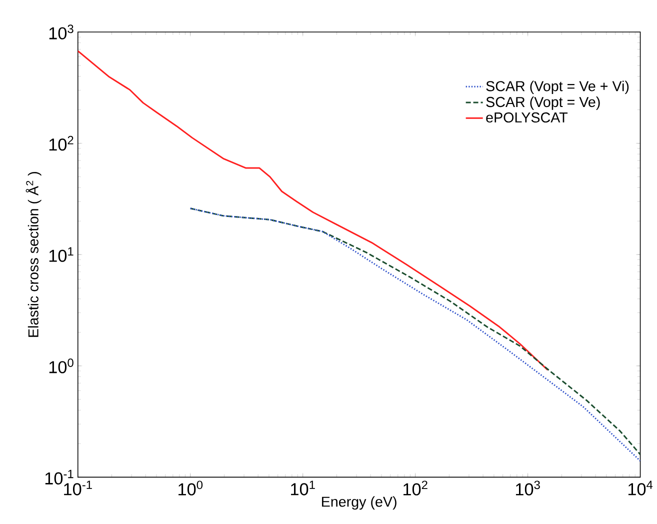  What do you see at coordinates (640, 488) in the screenshot?
I see `x-tick-label: 10$^{4}$` at bounding box center [640, 488].